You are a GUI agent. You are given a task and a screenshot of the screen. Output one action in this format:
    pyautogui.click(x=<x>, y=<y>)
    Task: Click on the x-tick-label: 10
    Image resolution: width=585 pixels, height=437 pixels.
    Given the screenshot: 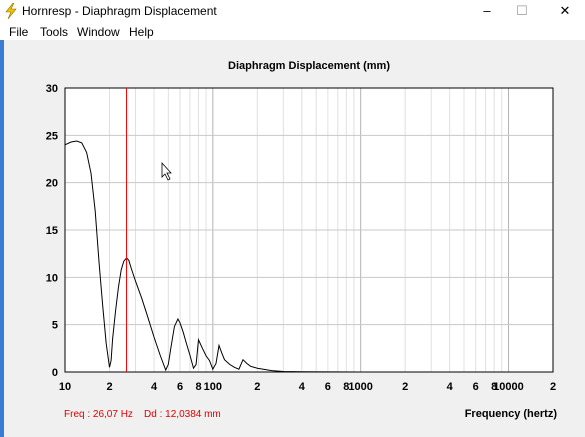 What is the action you would take?
    pyautogui.click(x=65, y=387)
    